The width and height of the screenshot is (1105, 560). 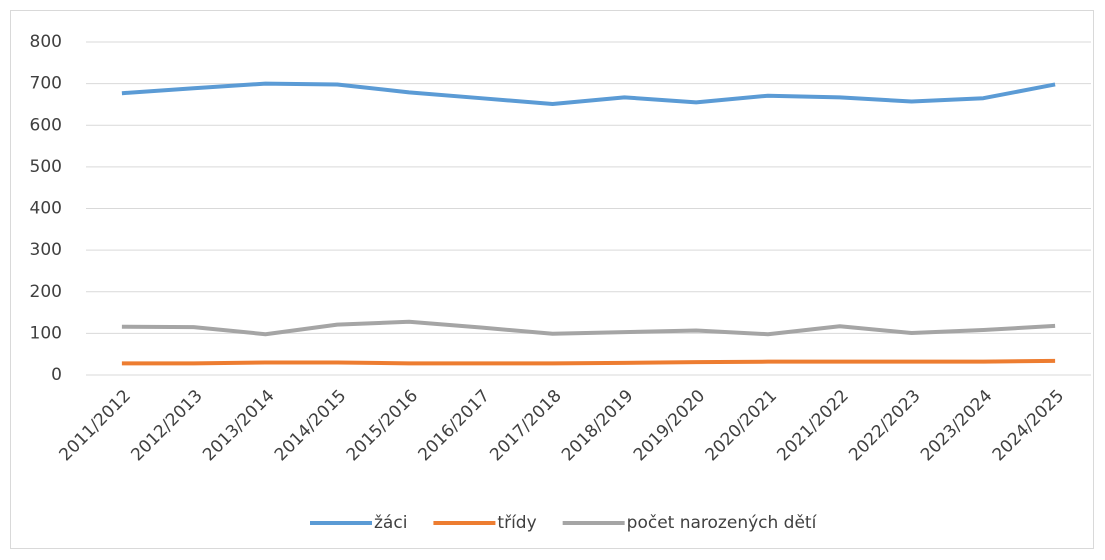 I want to click on y-tick-label: 0, so click(x=56, y=375).